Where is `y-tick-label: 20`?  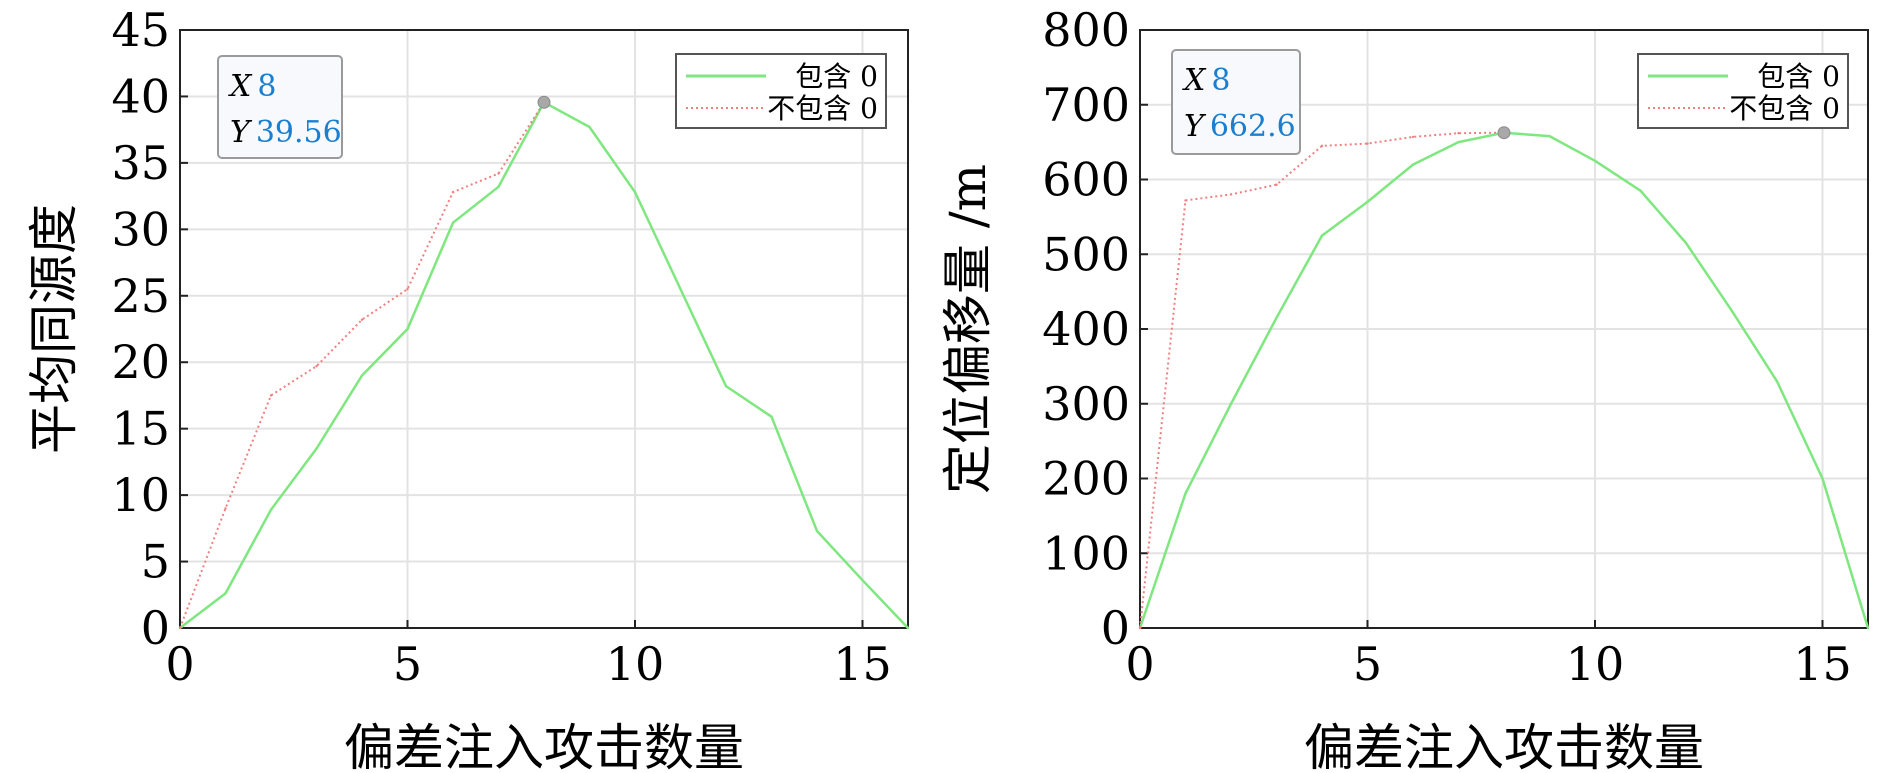 y-tick-label: 20 is located at coordinates (140, 362).